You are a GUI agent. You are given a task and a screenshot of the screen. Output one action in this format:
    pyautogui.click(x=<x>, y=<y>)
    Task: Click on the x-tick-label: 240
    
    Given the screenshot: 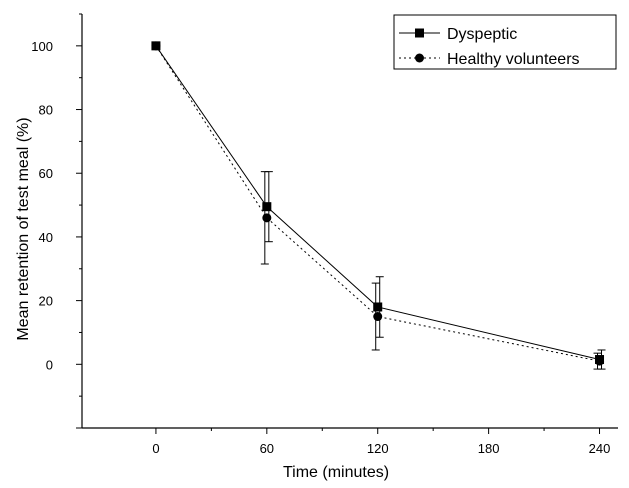 What is the action you would take?
    pyautogui.click(x=600, y=448)
    